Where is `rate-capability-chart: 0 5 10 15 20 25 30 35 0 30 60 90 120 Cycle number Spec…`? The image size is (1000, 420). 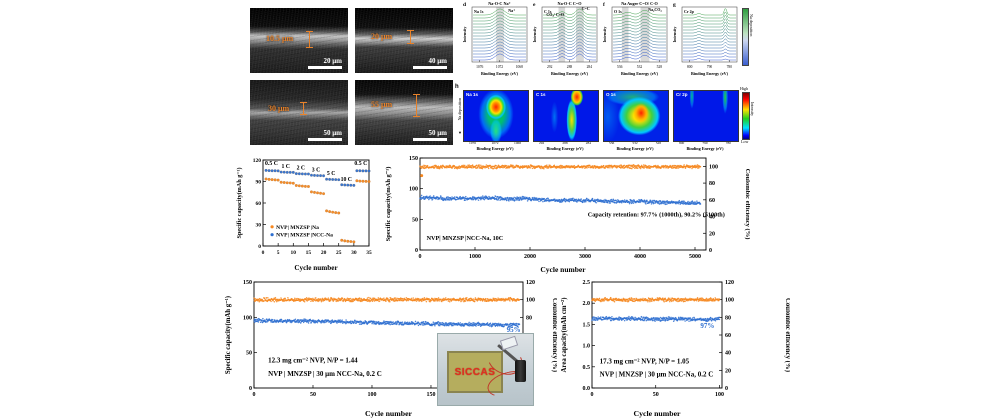
rate-capability-chart: 0 5 10 15 20 25 30 35 0 30 60 90 120 Cycle number Spec… is located at coordinates (304, 215).